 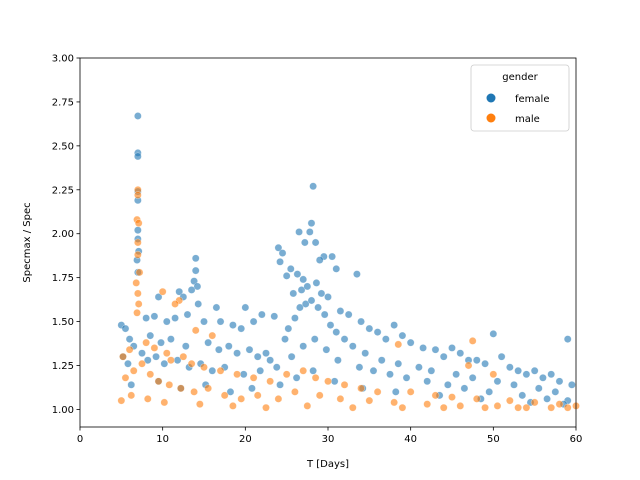 What do you see at coordinates (162, 439) in the screenshot?
I see `x-tick-label: 10` at bounding box center [162, 439].